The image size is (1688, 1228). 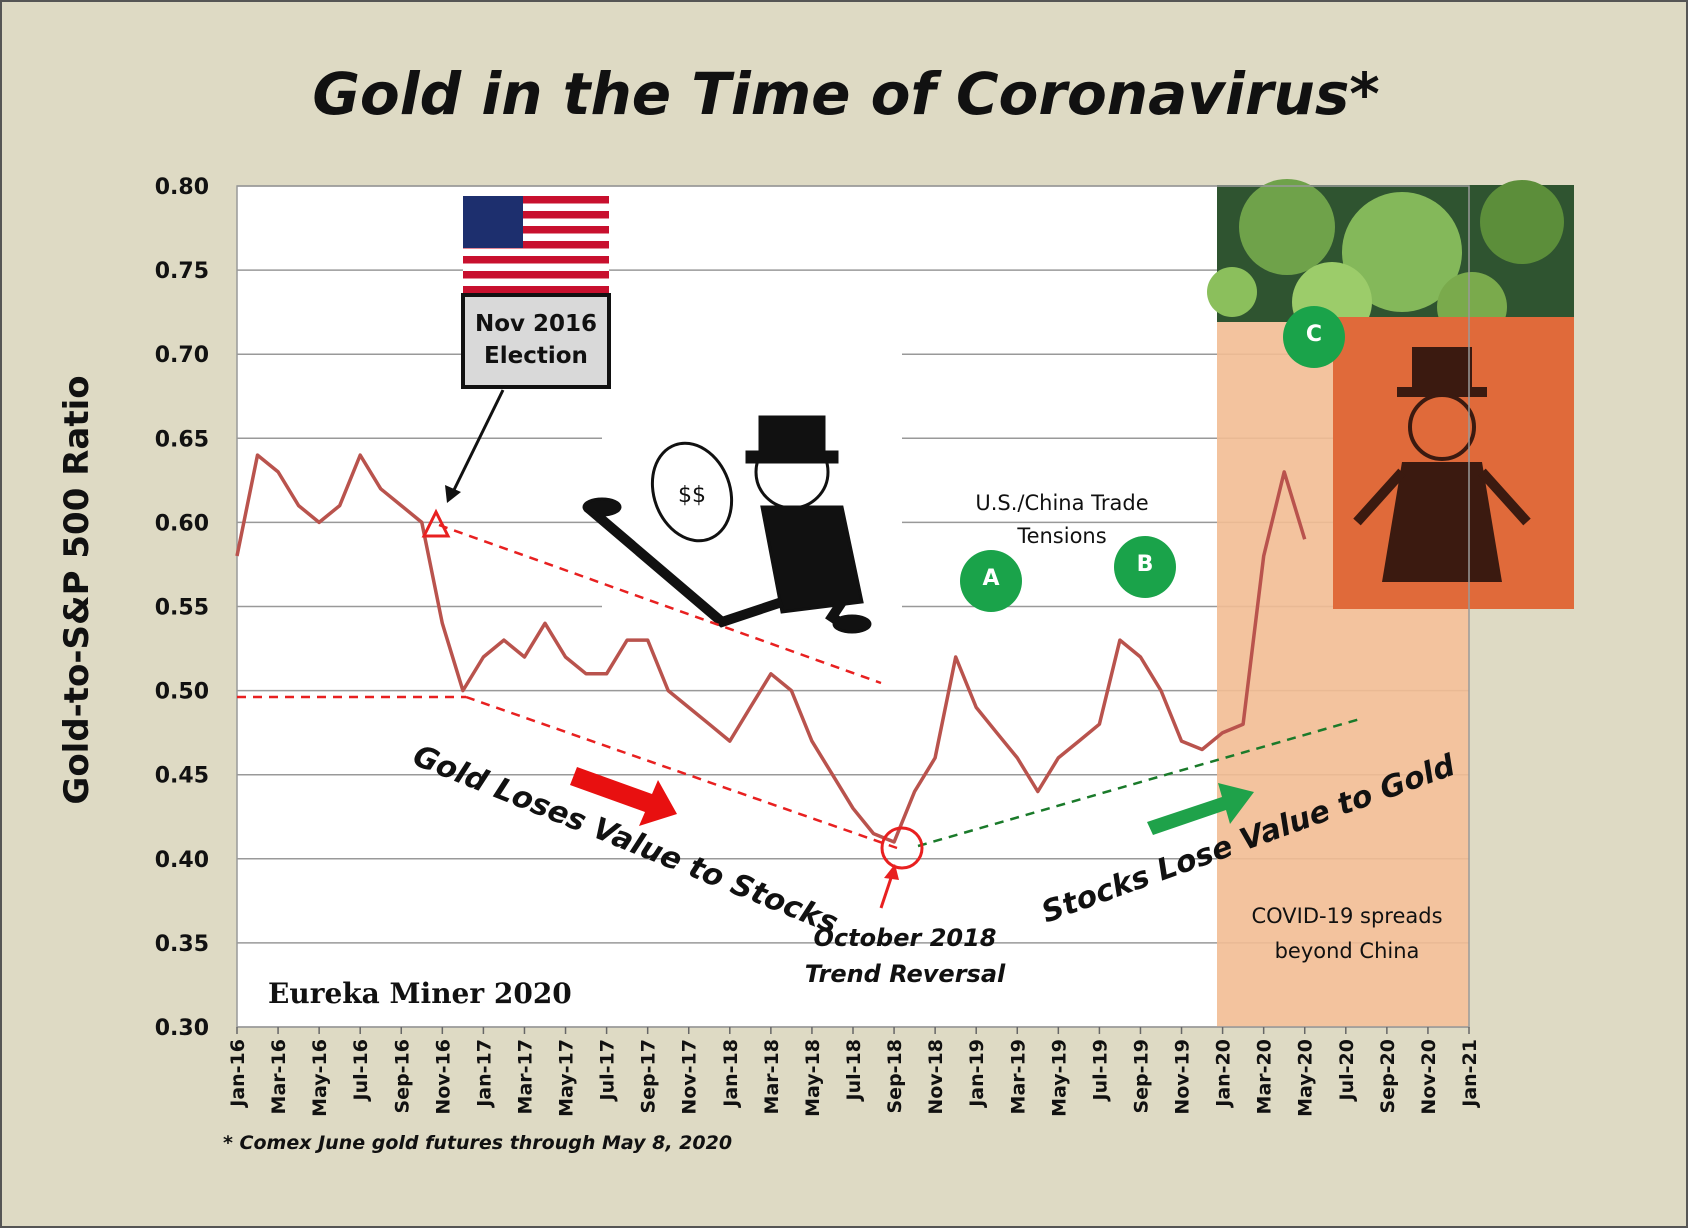 What do you see at coordinates (182, 355) in the screenshot?
I see `y-tick-label: 0.70` at bounding box center [182, 355].